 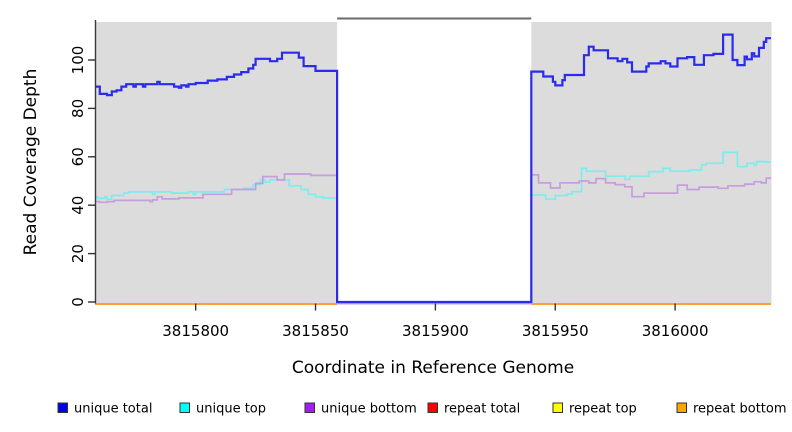 I want to click on legend-swatch-repeat-bottom, so click(x=681, y=407).